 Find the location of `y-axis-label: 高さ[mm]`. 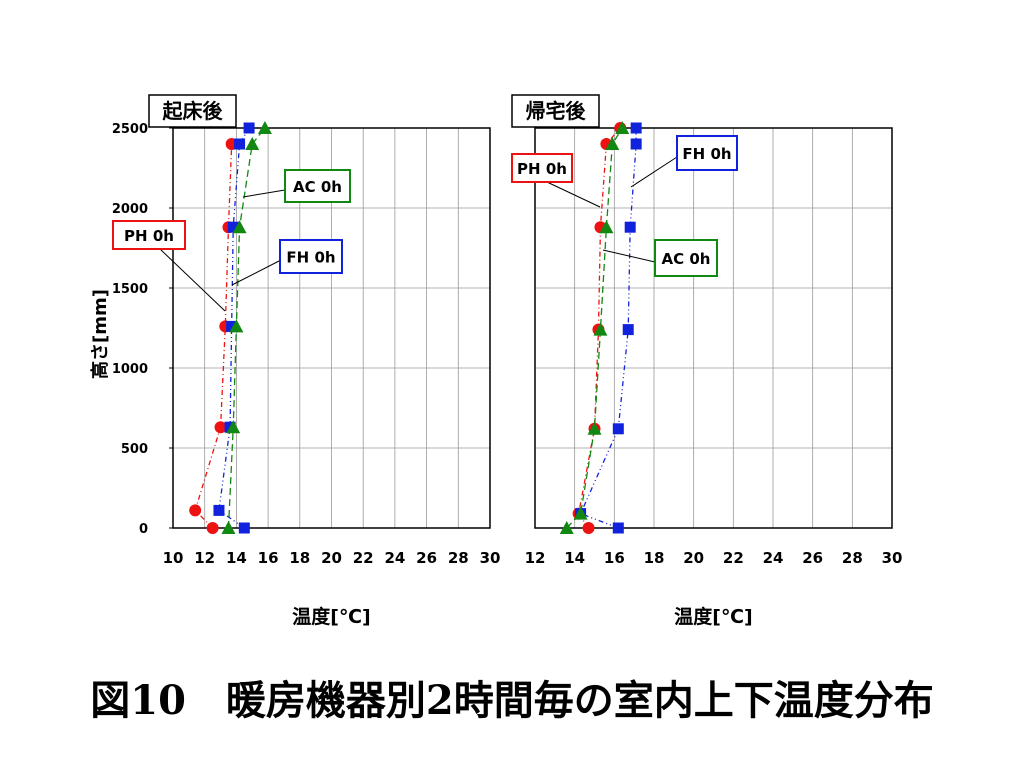

y-axis-label: 高さ[mm] is located at coordinates (100, 334).